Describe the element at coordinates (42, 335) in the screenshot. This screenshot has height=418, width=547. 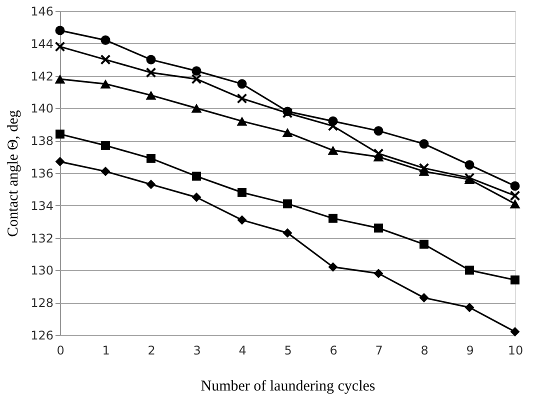
I see `y-tick-label: 126` at that location.